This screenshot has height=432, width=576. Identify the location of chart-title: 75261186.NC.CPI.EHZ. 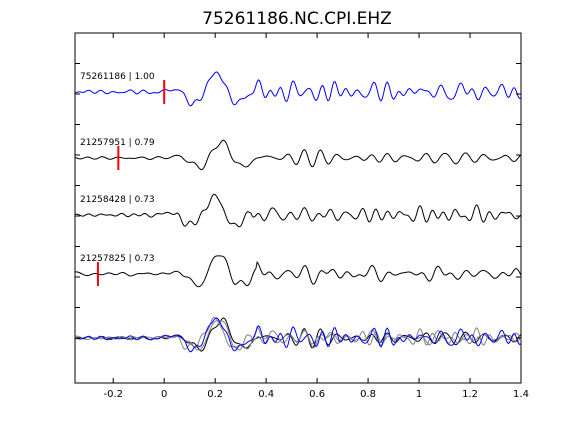
(297, 19).